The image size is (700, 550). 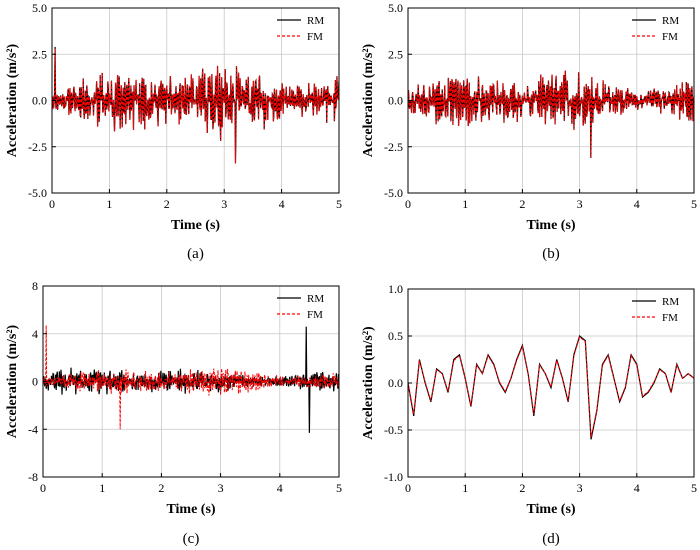 I want to click on y-tick-label: -0.5, so click(x=393, y=430).